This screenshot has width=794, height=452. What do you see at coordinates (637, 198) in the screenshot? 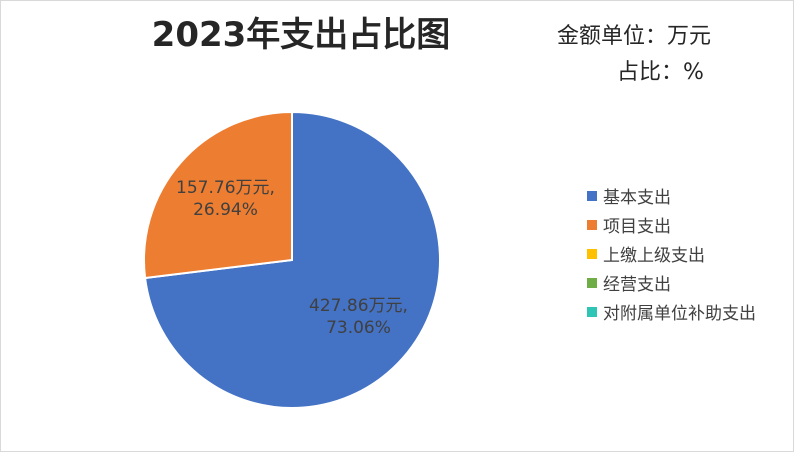
I see `legend-label: 基本支出` at bounding box center [637, 198].